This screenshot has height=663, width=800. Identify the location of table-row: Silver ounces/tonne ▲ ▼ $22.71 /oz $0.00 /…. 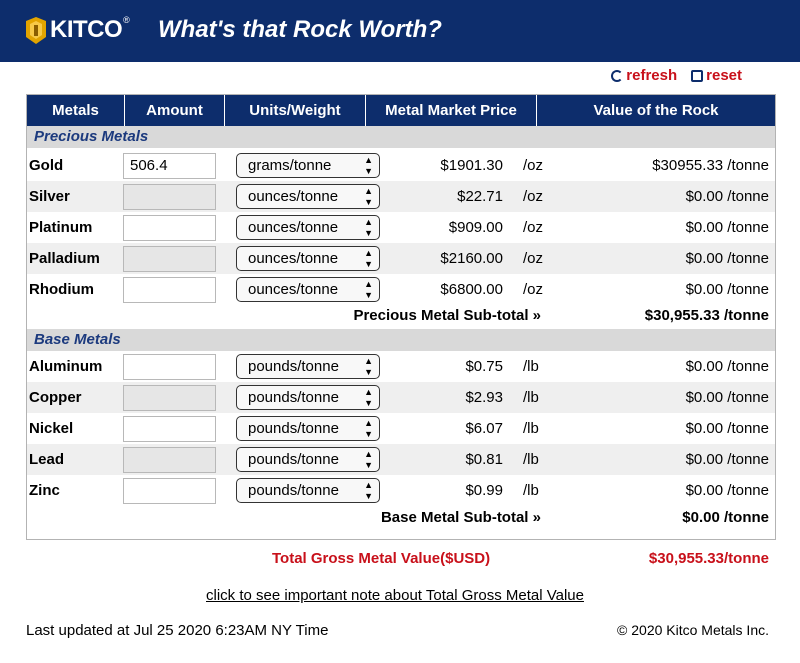
(401, 196).